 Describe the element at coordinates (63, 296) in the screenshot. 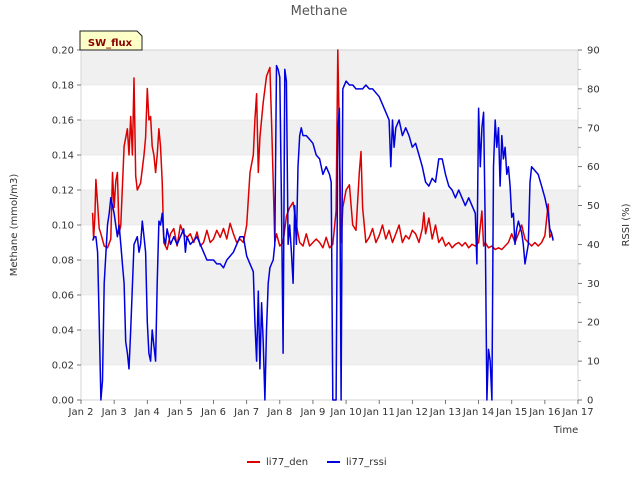

I see `left-tick-label: 0.06` at that location.